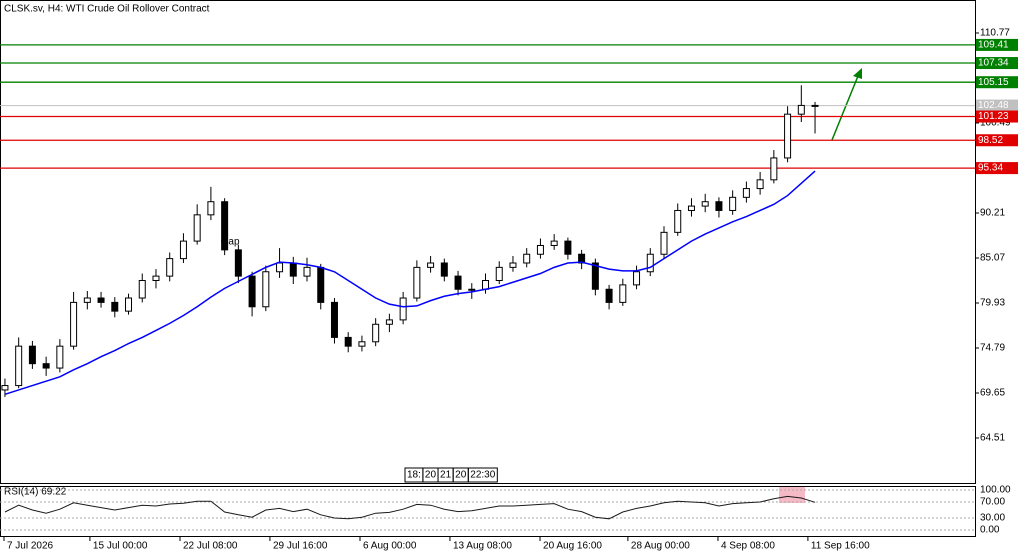  I want to click on x-tick-label: 7 Jul 2026, so click(30, 546).